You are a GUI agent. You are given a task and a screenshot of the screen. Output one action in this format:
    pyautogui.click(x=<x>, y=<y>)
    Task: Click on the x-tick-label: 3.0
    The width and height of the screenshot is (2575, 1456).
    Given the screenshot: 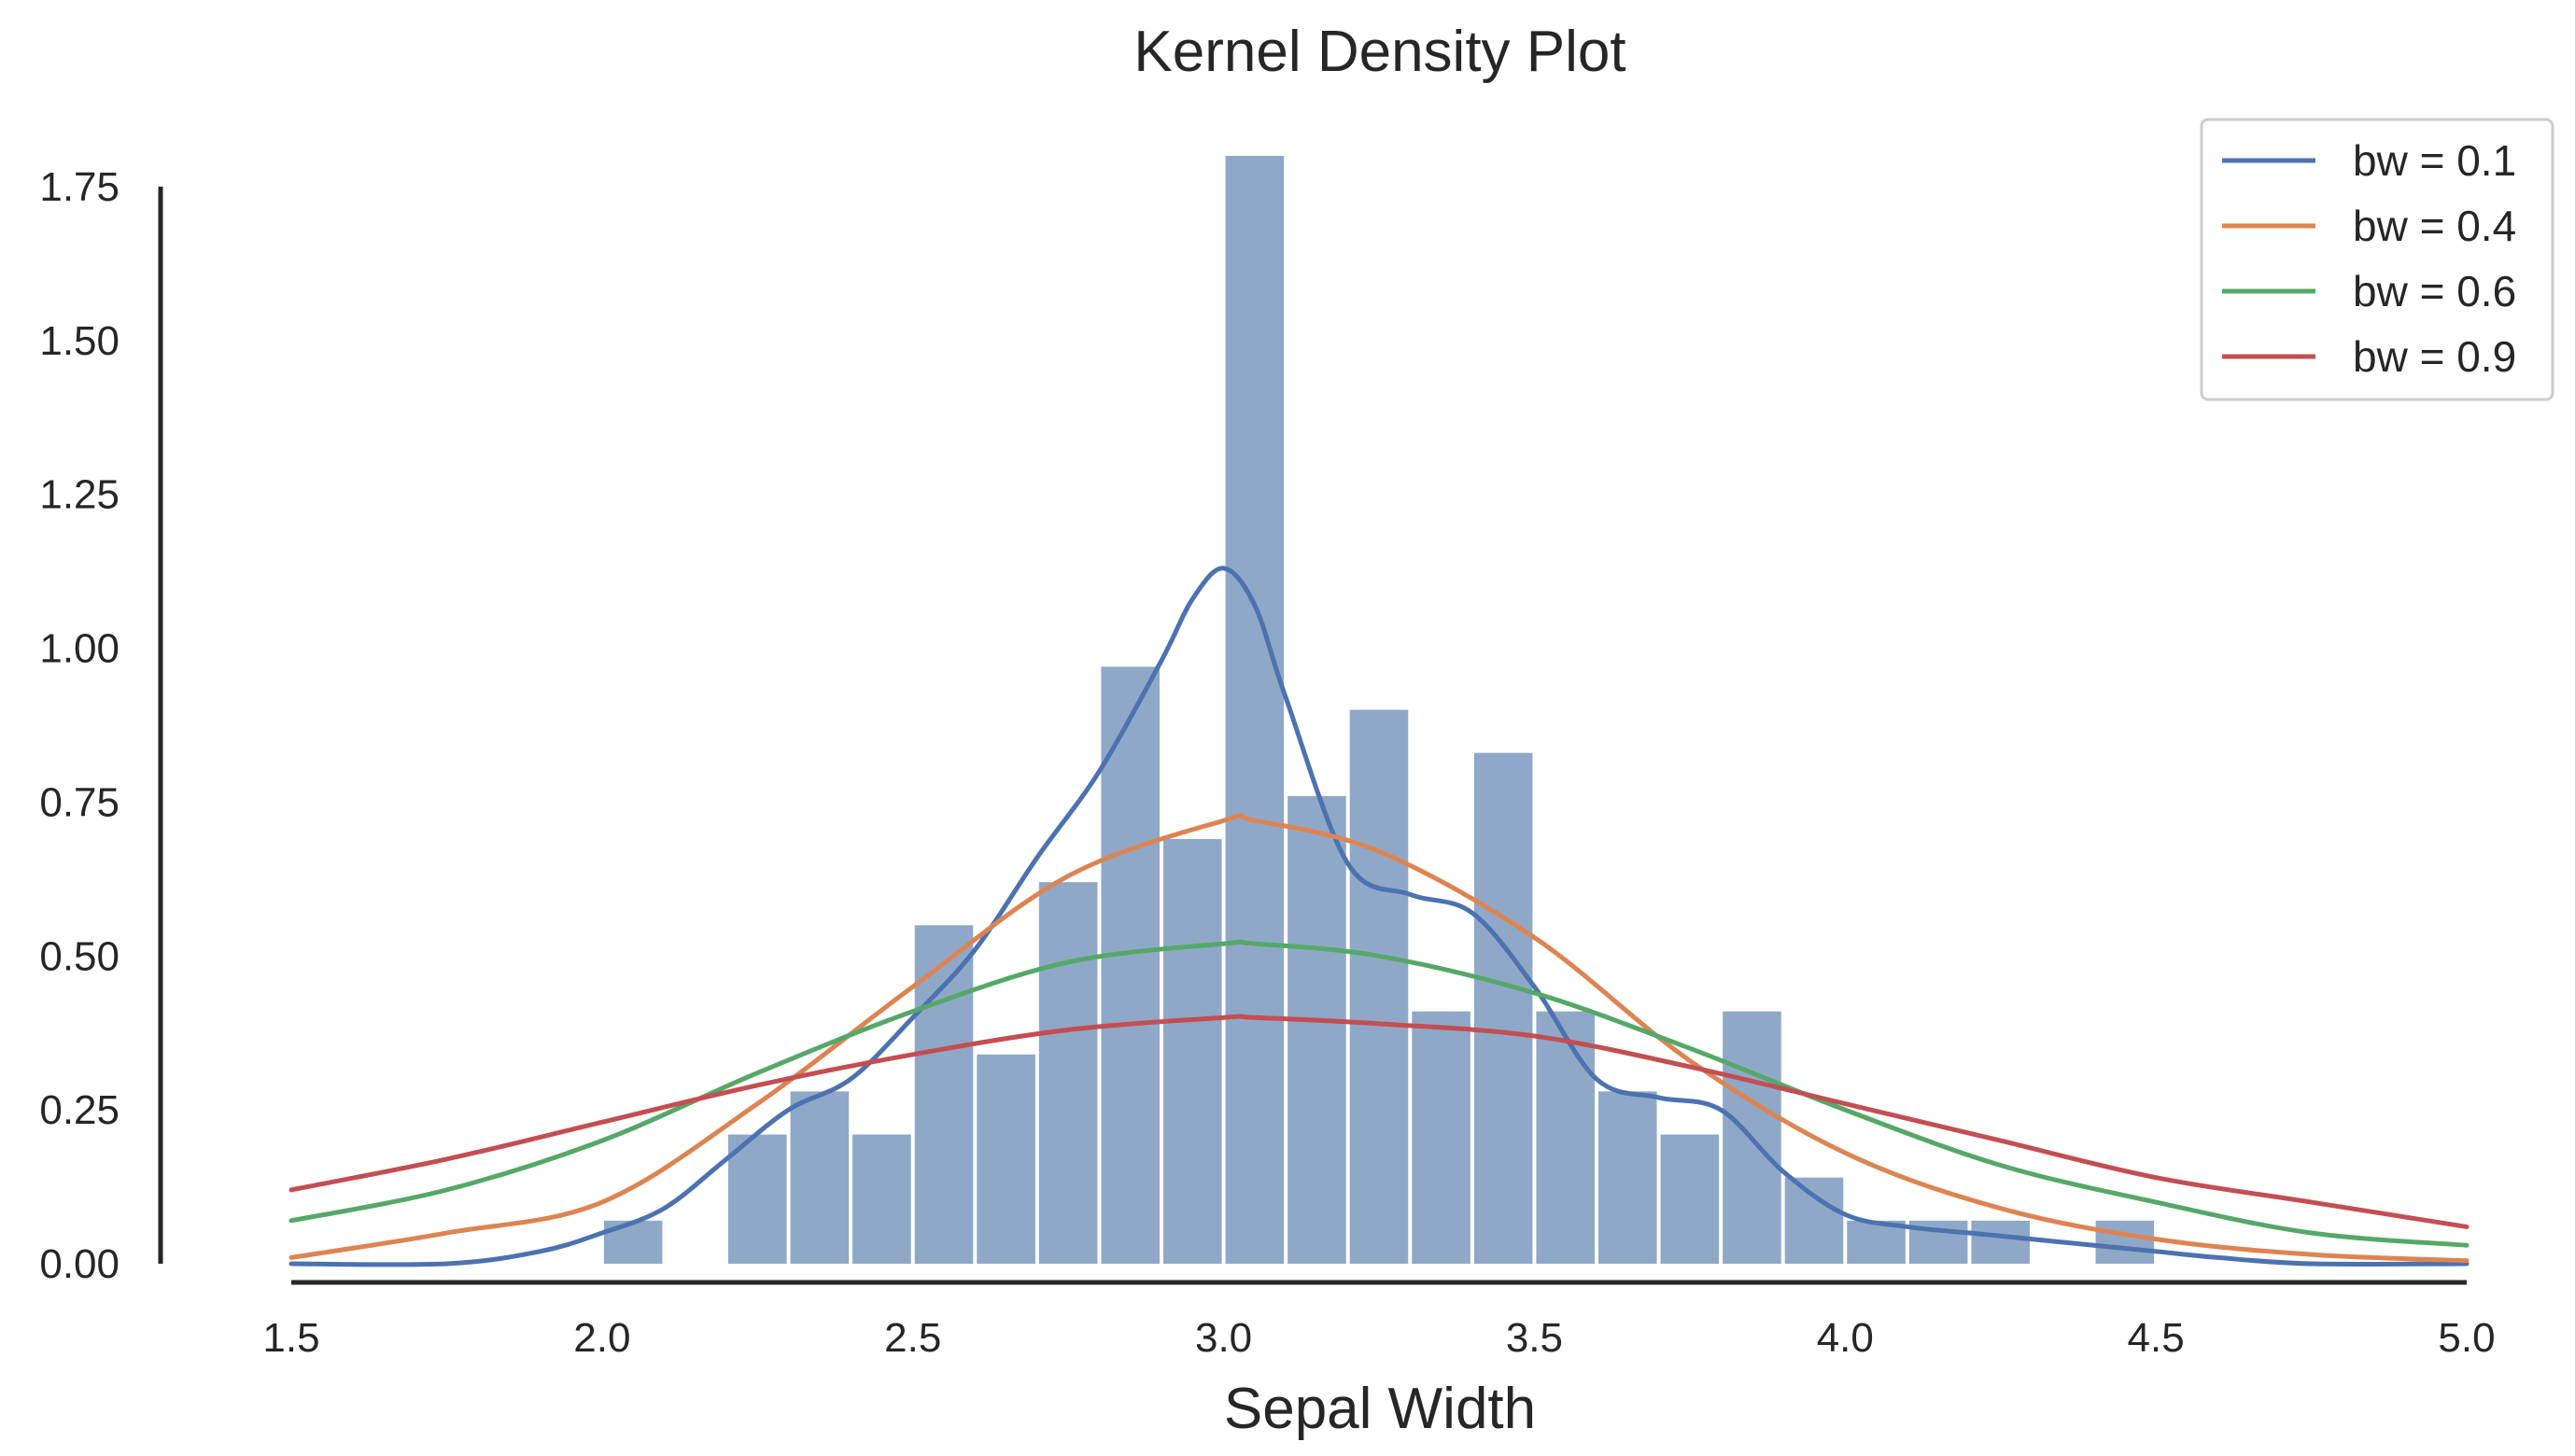 What is the action you would take?
    pyautogui.click(x=1224, y=1338)
    